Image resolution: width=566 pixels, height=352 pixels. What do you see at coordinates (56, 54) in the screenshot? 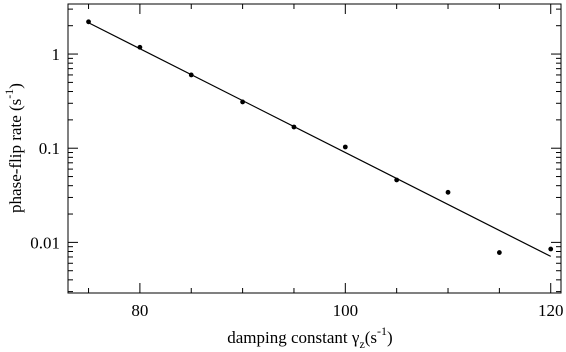
I see `y-tick-label: 1` at bounding box center [56, 54].